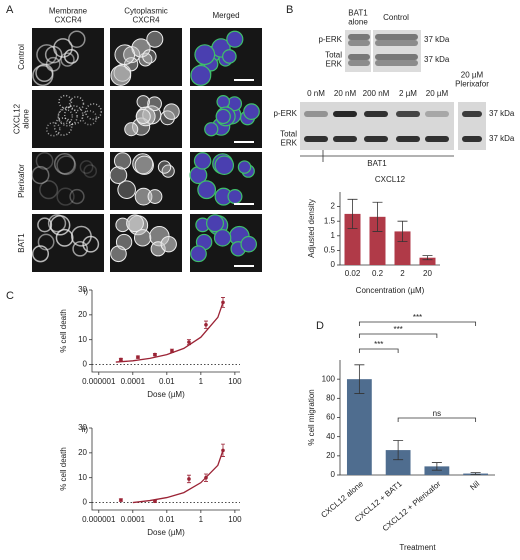 This screenshot has width=520, height=560. Describe the element at coordinates (329, 378) in the screenshot. I see `y-tick-label: 100` at that location.